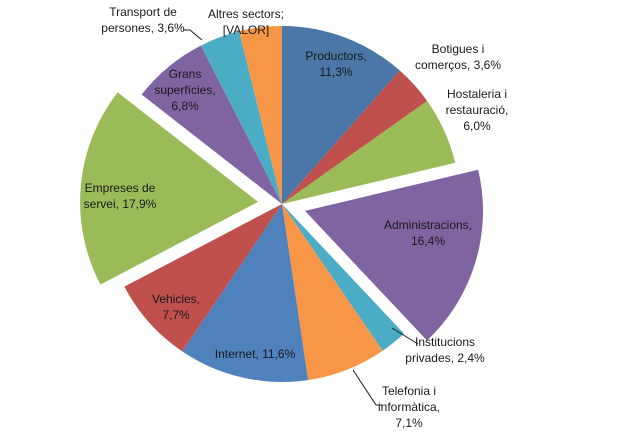 The width and height of the screenshot is (629, 448). I want to click on pie-slice-empreses-de-servei, so click(169, 188).